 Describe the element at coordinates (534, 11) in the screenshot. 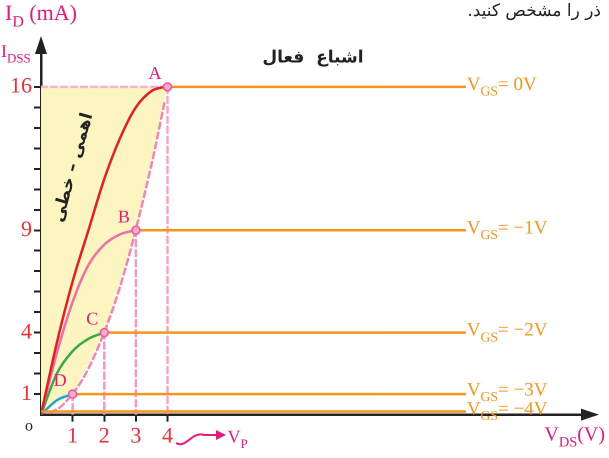

I see `text: ذر را مشخص کنید.` at that location.